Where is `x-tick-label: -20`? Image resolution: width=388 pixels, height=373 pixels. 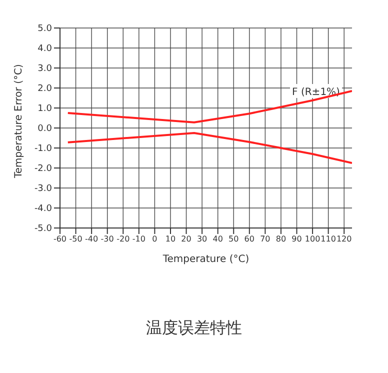 x-tick-label: -20 is located at coordinates (123, 239).